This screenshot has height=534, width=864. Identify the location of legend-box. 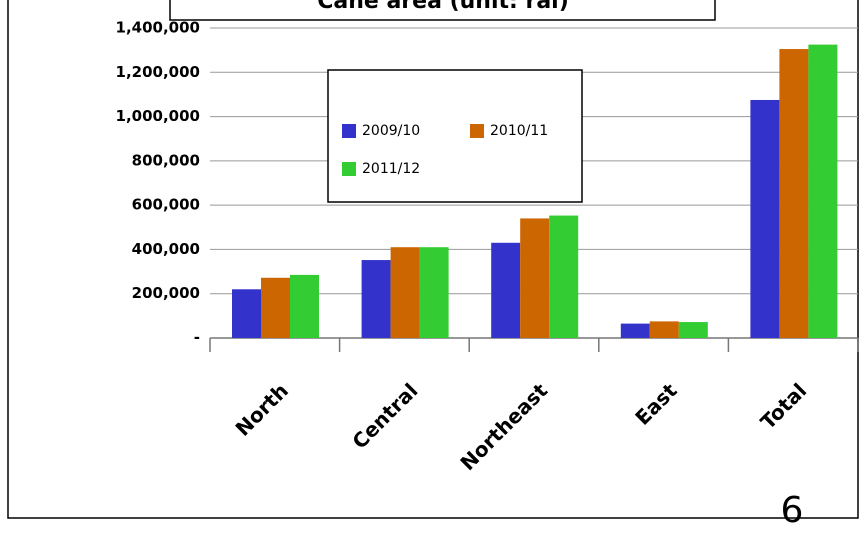
(455, 136).